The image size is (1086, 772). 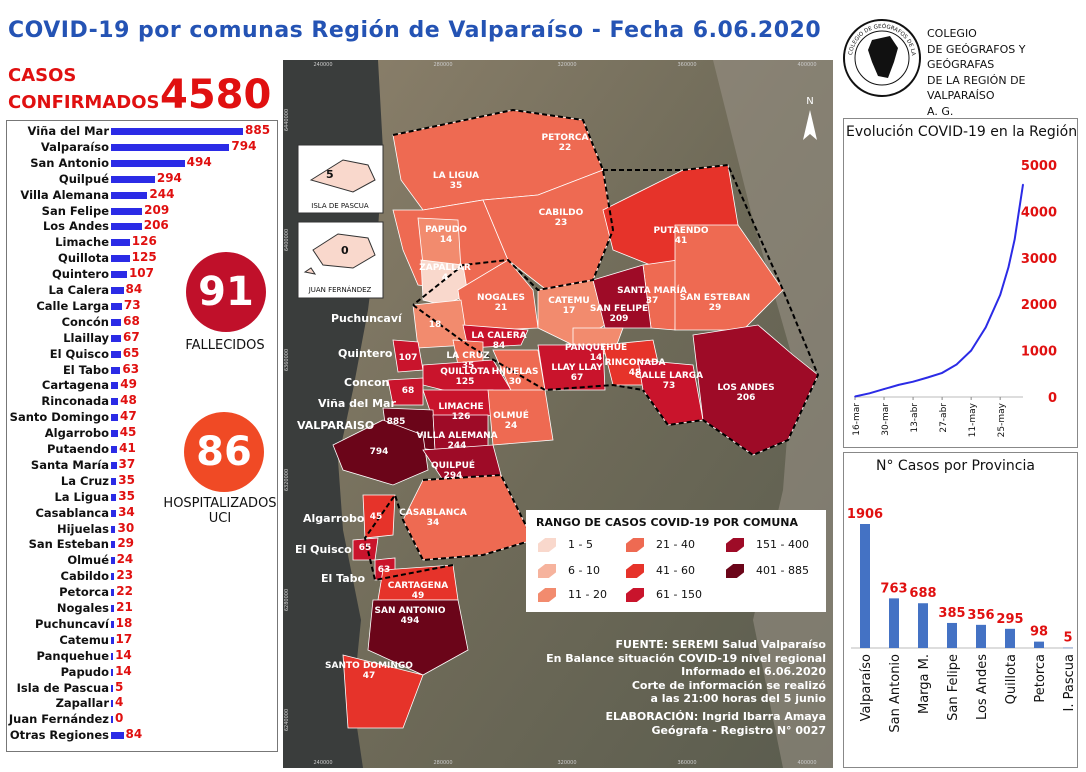 What do you see at coordinates (679, 594) in the screenshot?
I see `legend-label: 61 - 150` at bounding box center [679, 594].